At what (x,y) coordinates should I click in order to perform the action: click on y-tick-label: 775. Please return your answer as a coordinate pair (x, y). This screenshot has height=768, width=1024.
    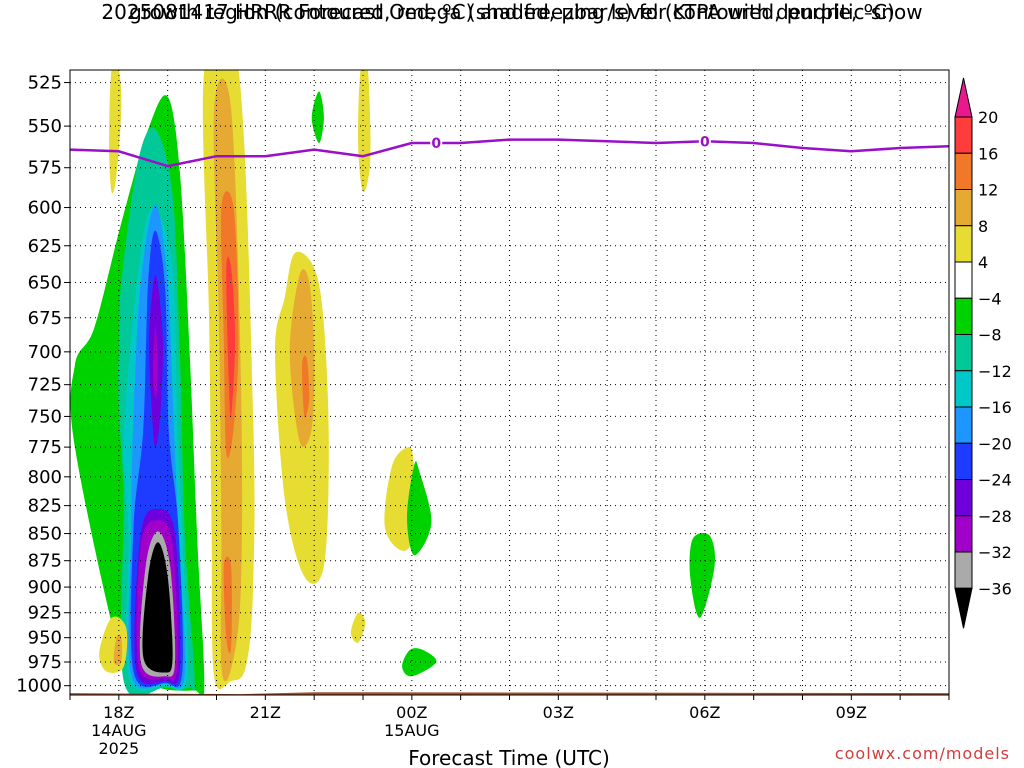
    Looking at the image, I should click on (45, 447).